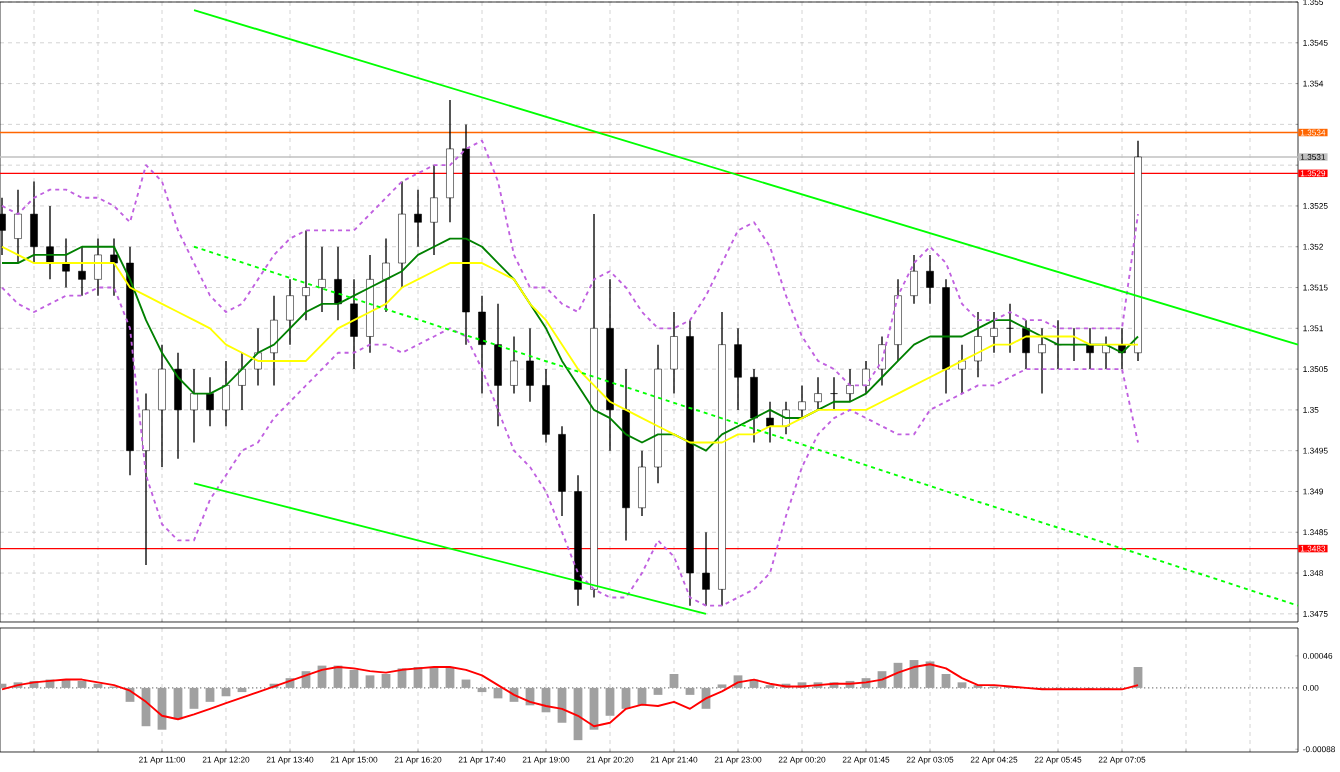  What do you see at coordinates (1313, 173) in the screenshot?
I see `ref-line-label: 1.3529` at bounding box center [1313, 173].